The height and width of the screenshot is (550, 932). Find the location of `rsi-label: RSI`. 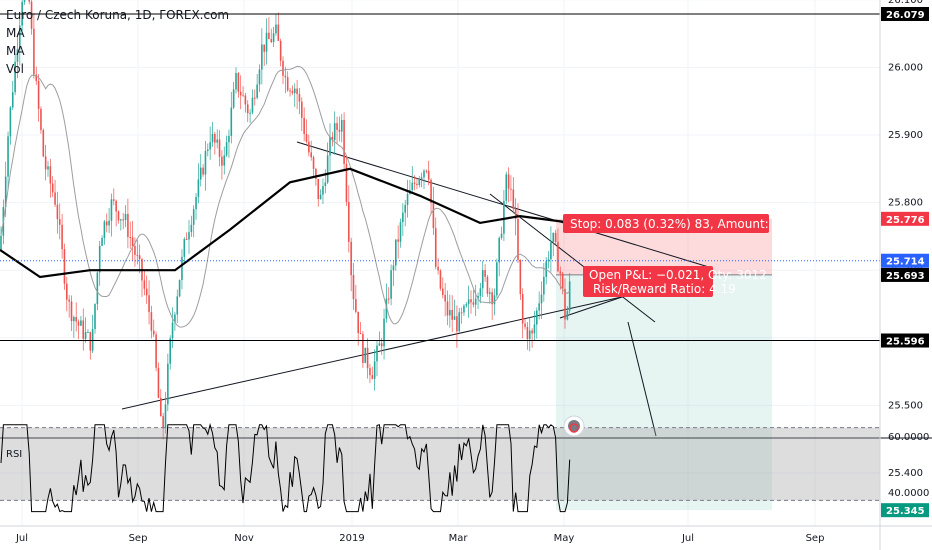

rsi-label: RSI is located at coordinates (14, 454).